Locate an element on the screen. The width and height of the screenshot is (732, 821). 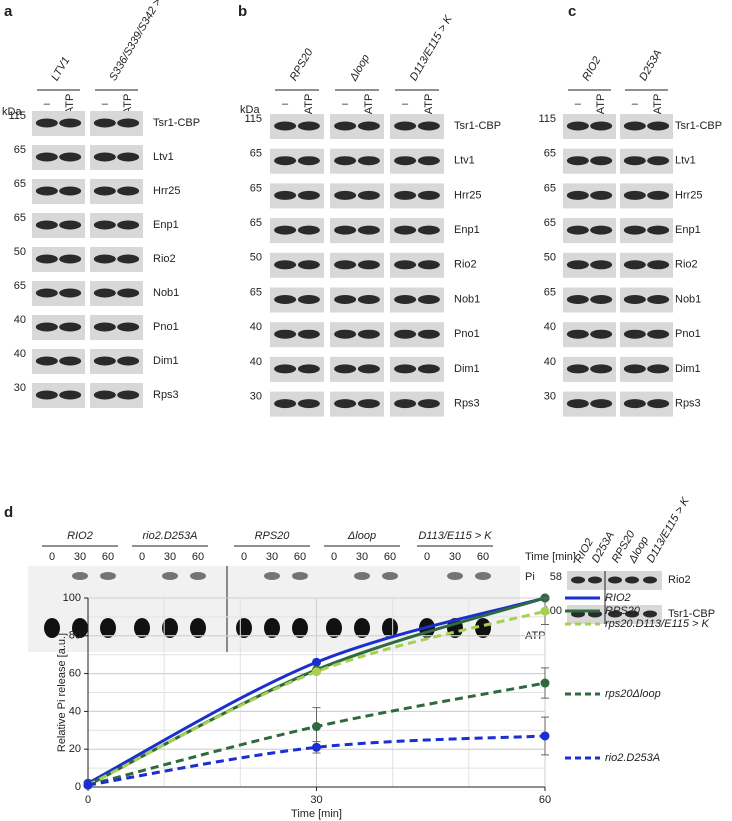
kda-marker: 50 is located at coordinates (256, 258).